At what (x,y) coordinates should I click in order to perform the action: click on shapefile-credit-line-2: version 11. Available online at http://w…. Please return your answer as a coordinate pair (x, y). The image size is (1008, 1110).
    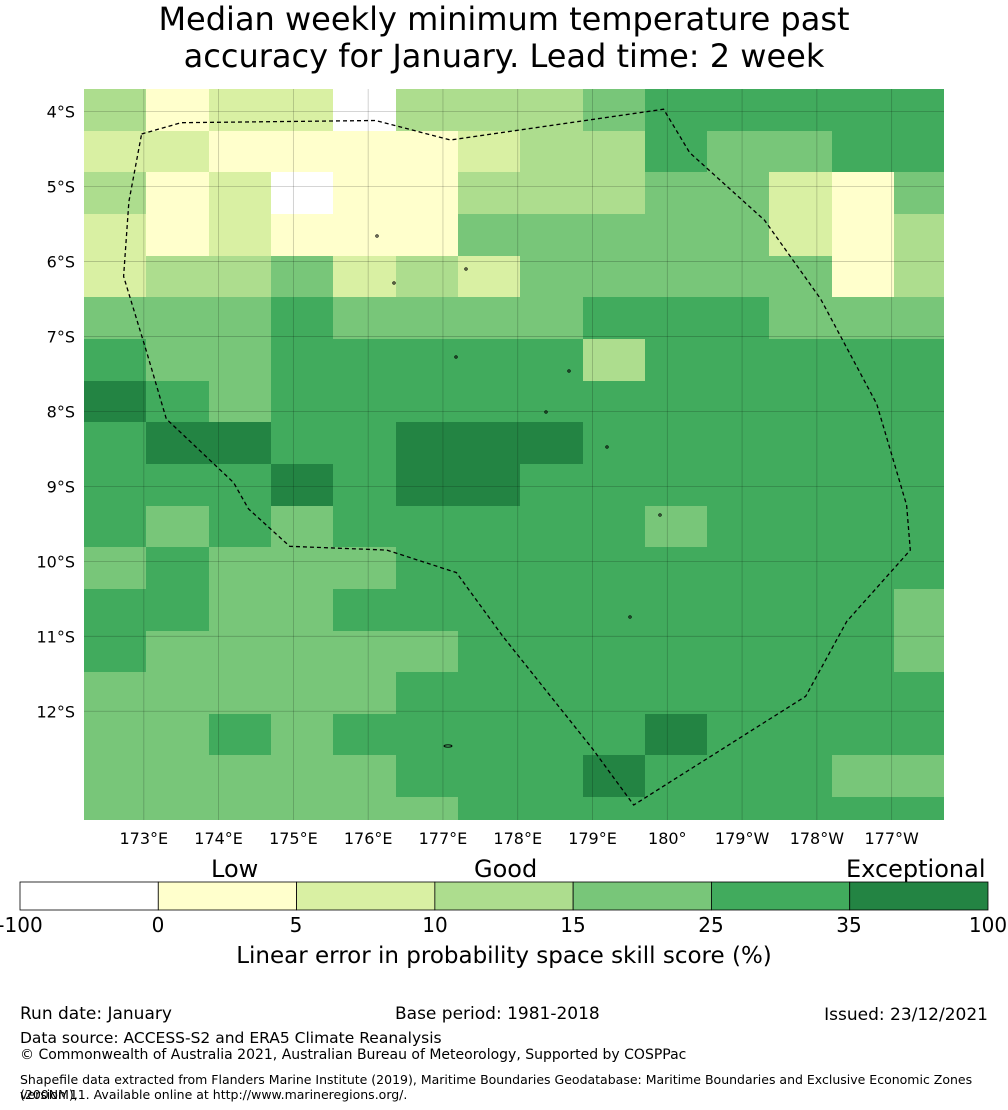
    Looking at the image, I should click on (214, 1094).